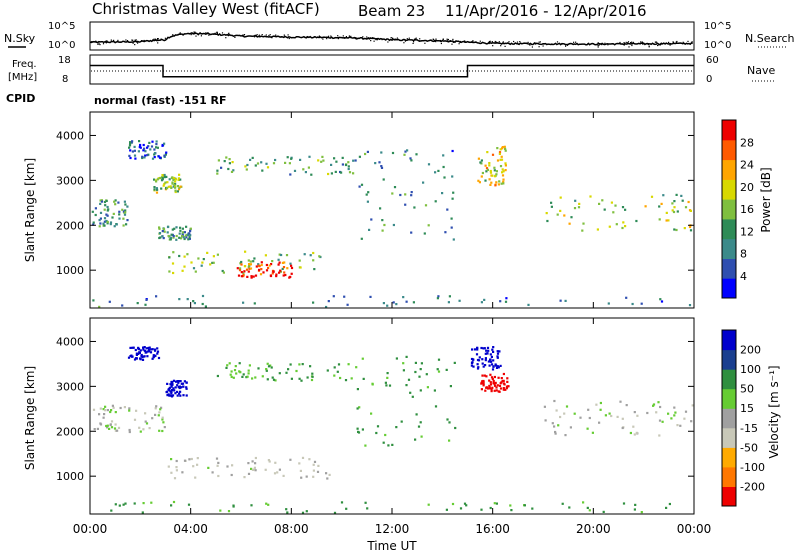 The height and width of the screenshot is (554, 800). I want to click on colorbar-tick-label: 24, so click(747, 165).